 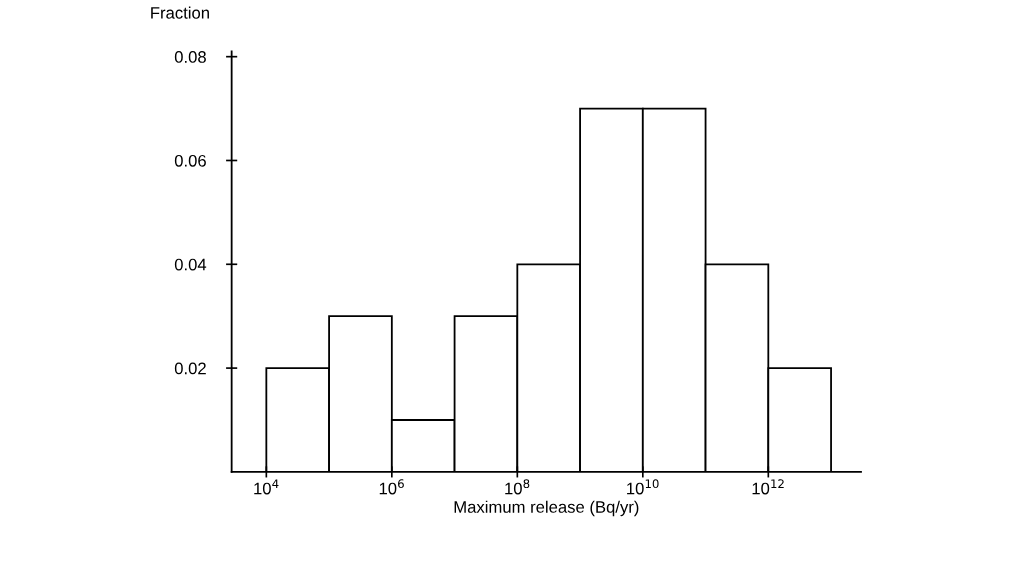 What do you see at coordinates (266, 487) in the screenshot?
I see `x-tick-label: 10$^{4}$` at bounding box center [266, 487].